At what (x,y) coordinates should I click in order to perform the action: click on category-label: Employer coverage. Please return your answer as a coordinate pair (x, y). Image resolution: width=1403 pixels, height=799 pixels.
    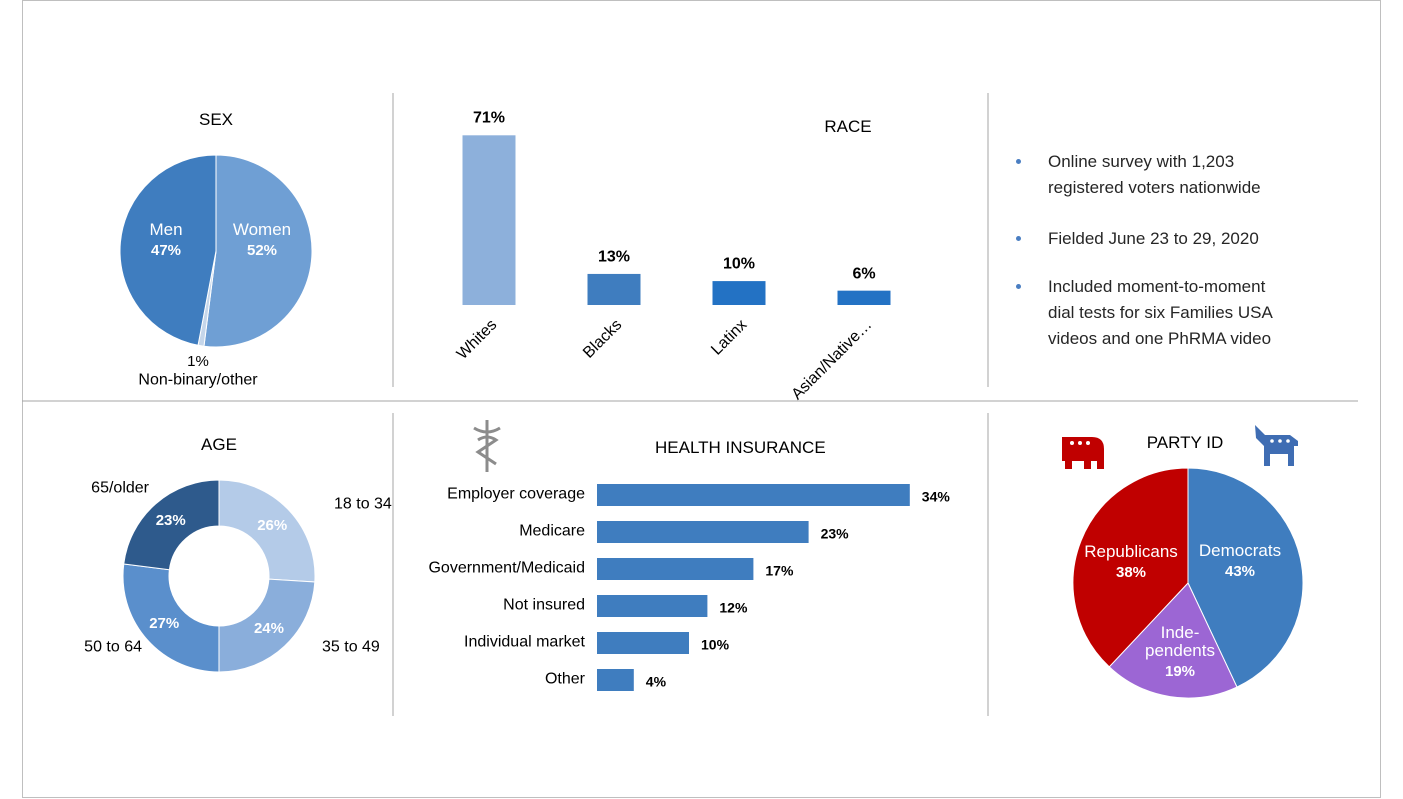
    Looking at the image, I should click on (516, 494).